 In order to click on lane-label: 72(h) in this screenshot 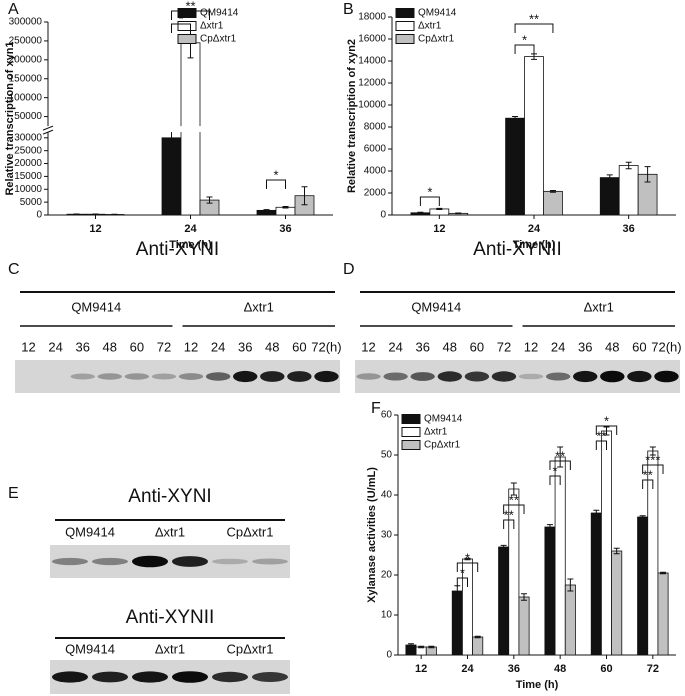, I will do `click(666, 346)`.